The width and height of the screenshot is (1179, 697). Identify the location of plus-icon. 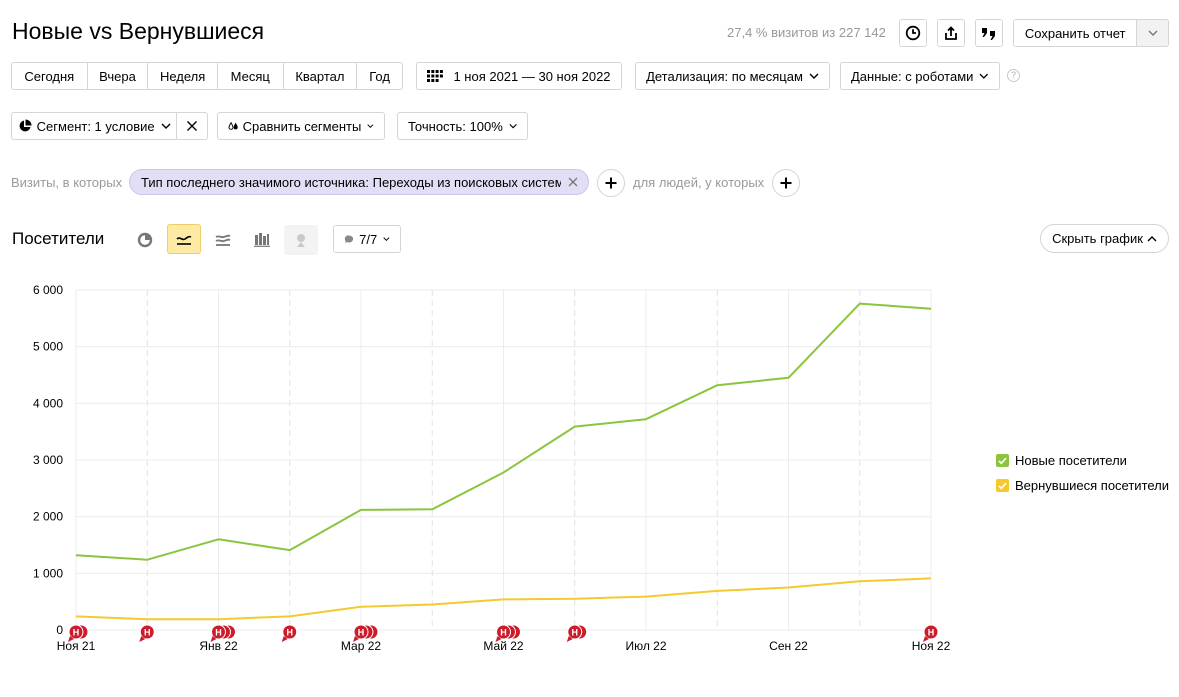
(611, 183).